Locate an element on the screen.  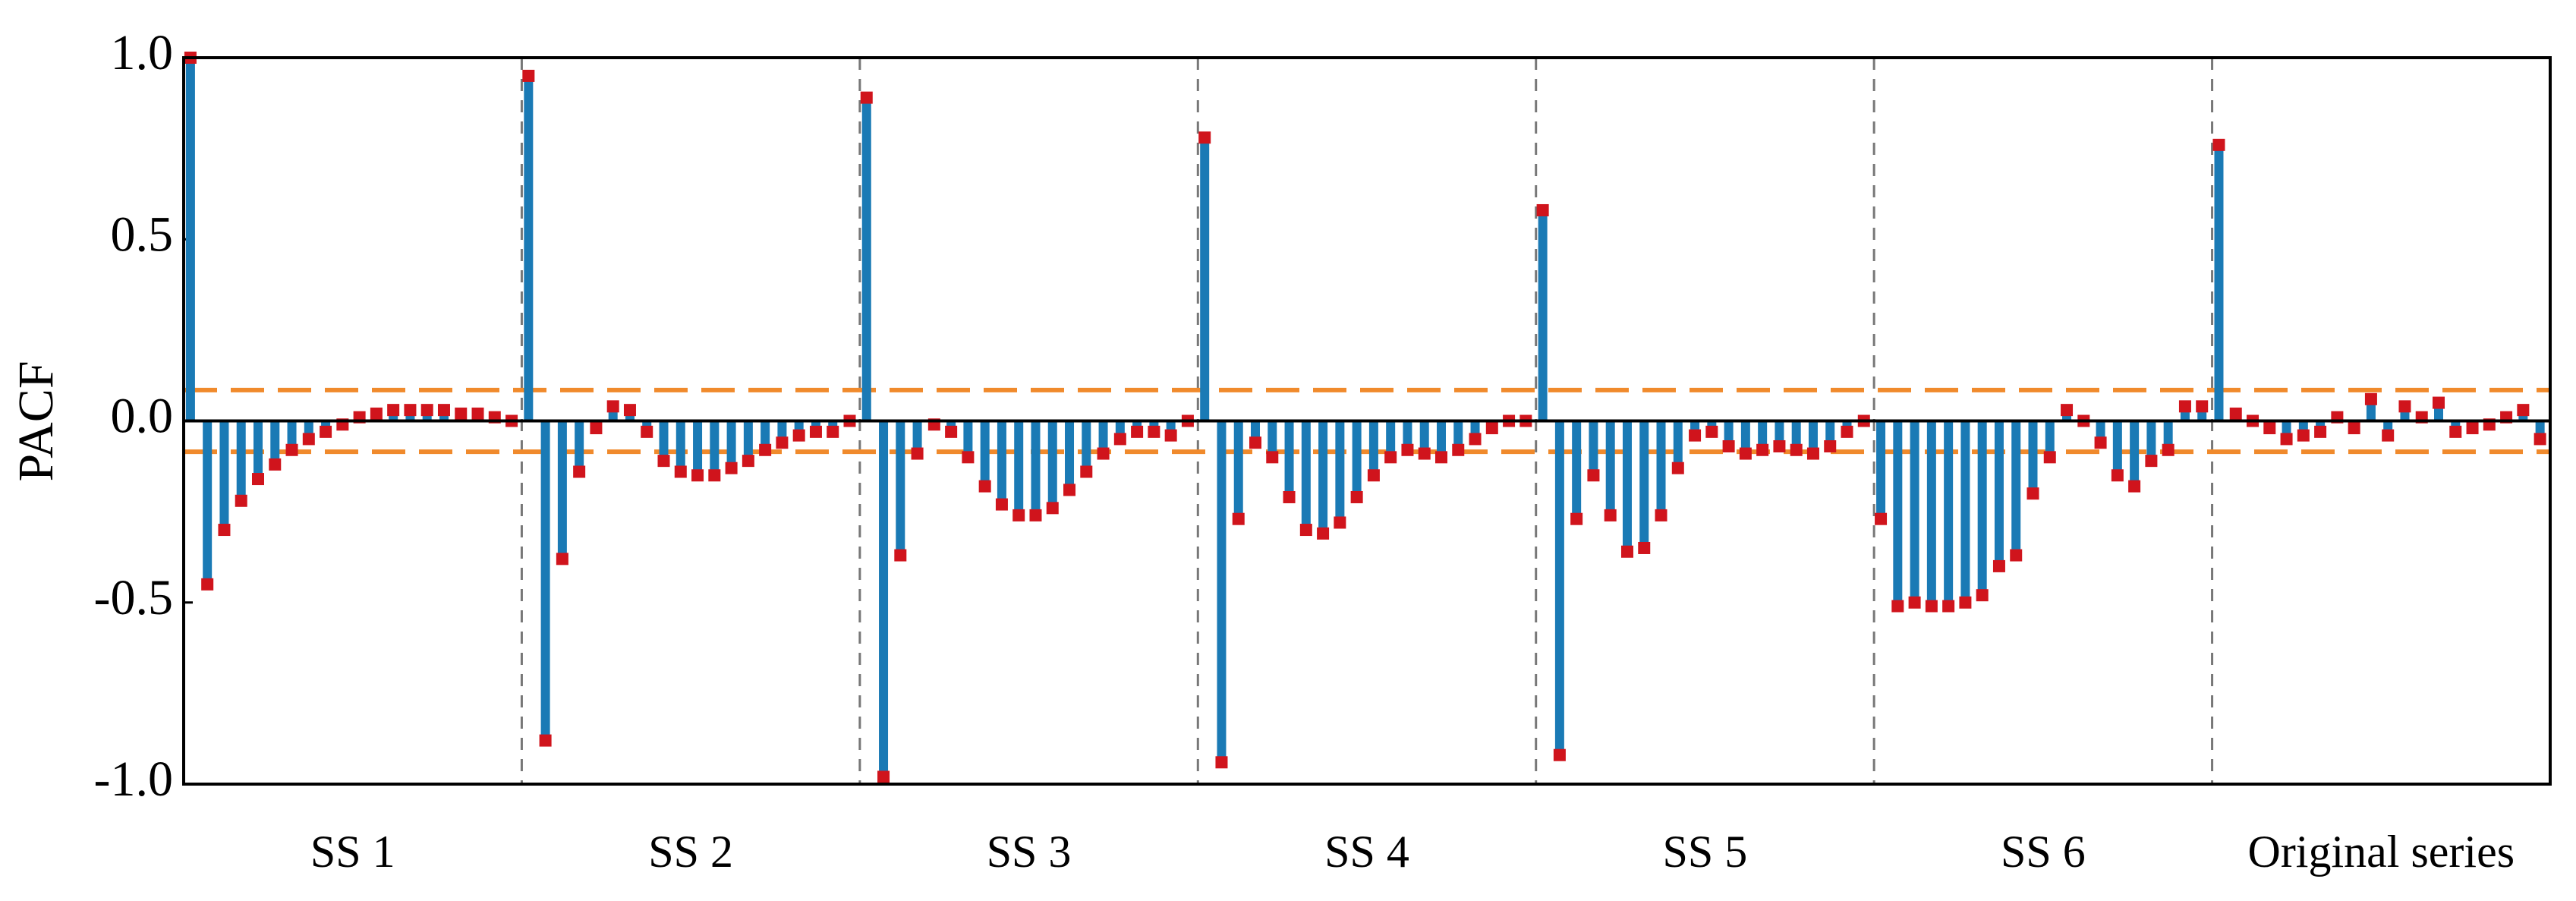
y-axis-label: PACF is located at coordinates (36, 421).